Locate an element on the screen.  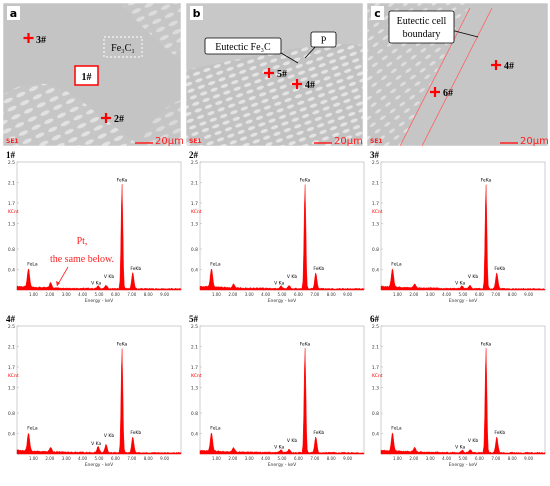
pt-annotation: Pt, the same below. is located at coordinates (82, 261).